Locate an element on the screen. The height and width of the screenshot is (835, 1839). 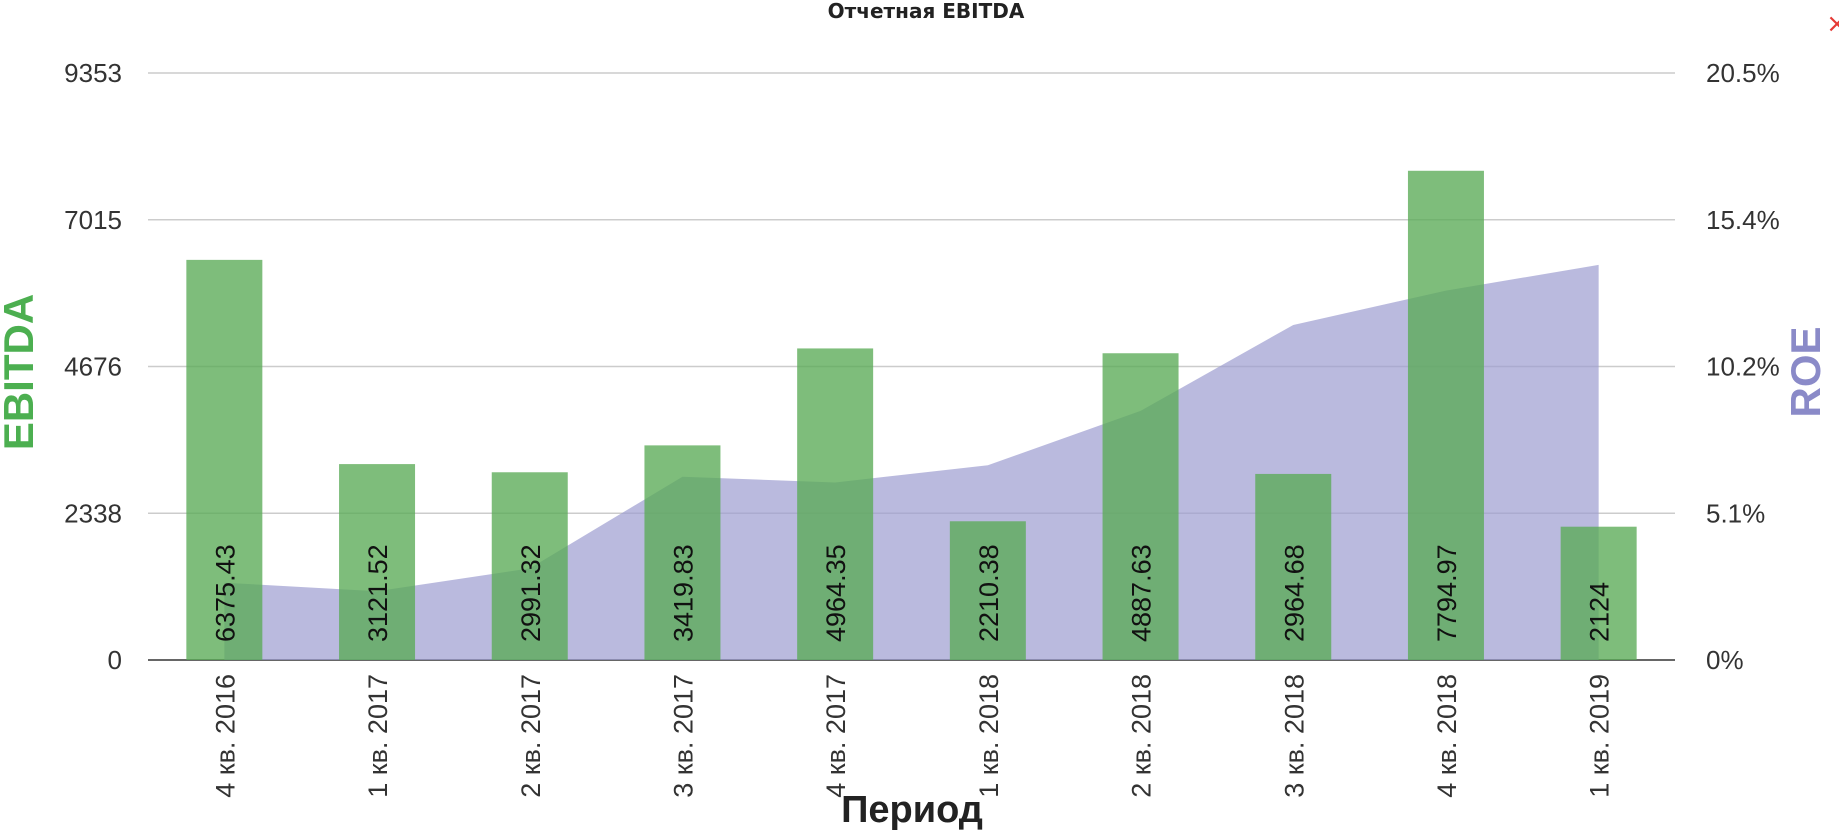
close-icon: × is located at coordinates (1832, 24).